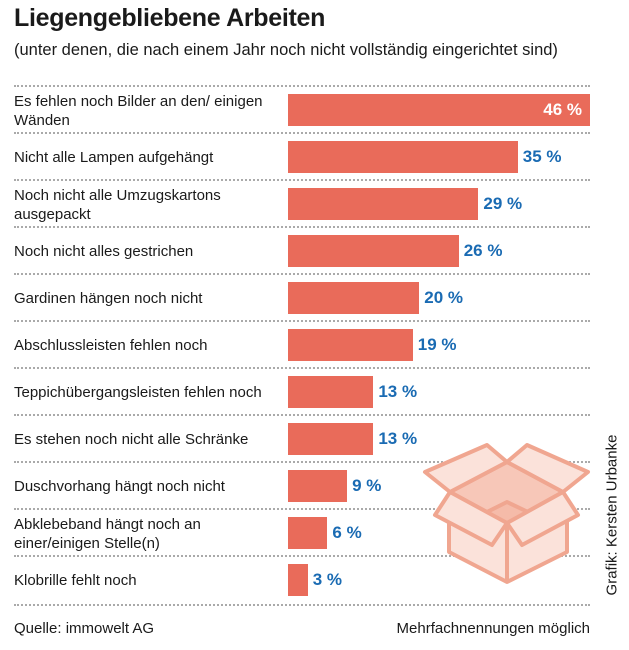 Image resolution: width=629 pixels, height=650 pixels. I want to click on category-label: Noch nicht alles gestrichen, so click(104, 251).